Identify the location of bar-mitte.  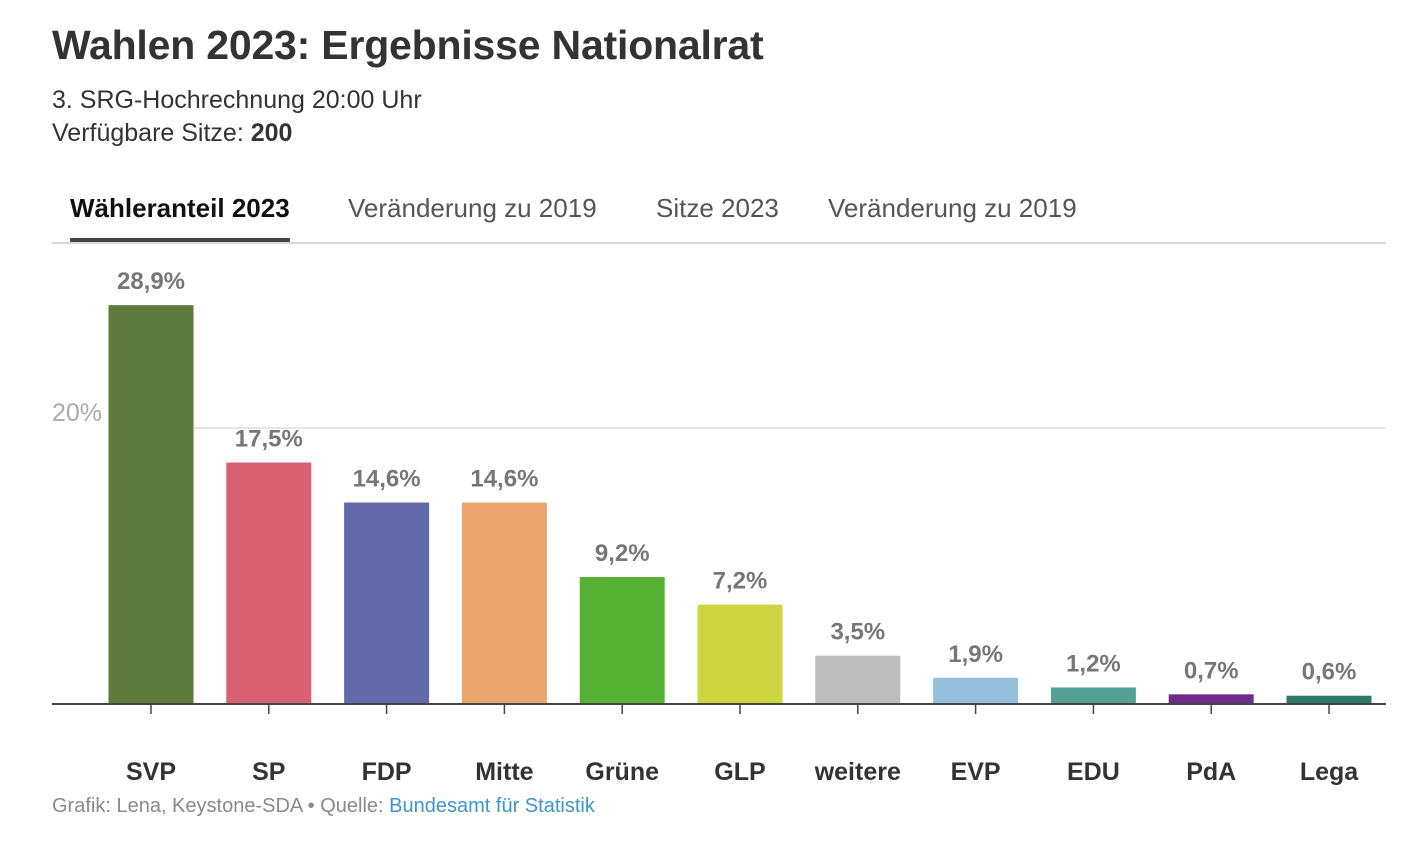
(504, 603).